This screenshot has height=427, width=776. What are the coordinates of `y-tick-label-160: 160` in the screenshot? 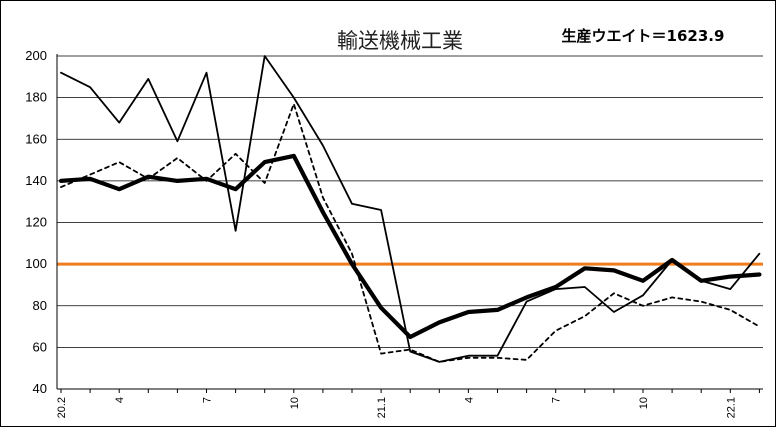 It's located at (36, 138).